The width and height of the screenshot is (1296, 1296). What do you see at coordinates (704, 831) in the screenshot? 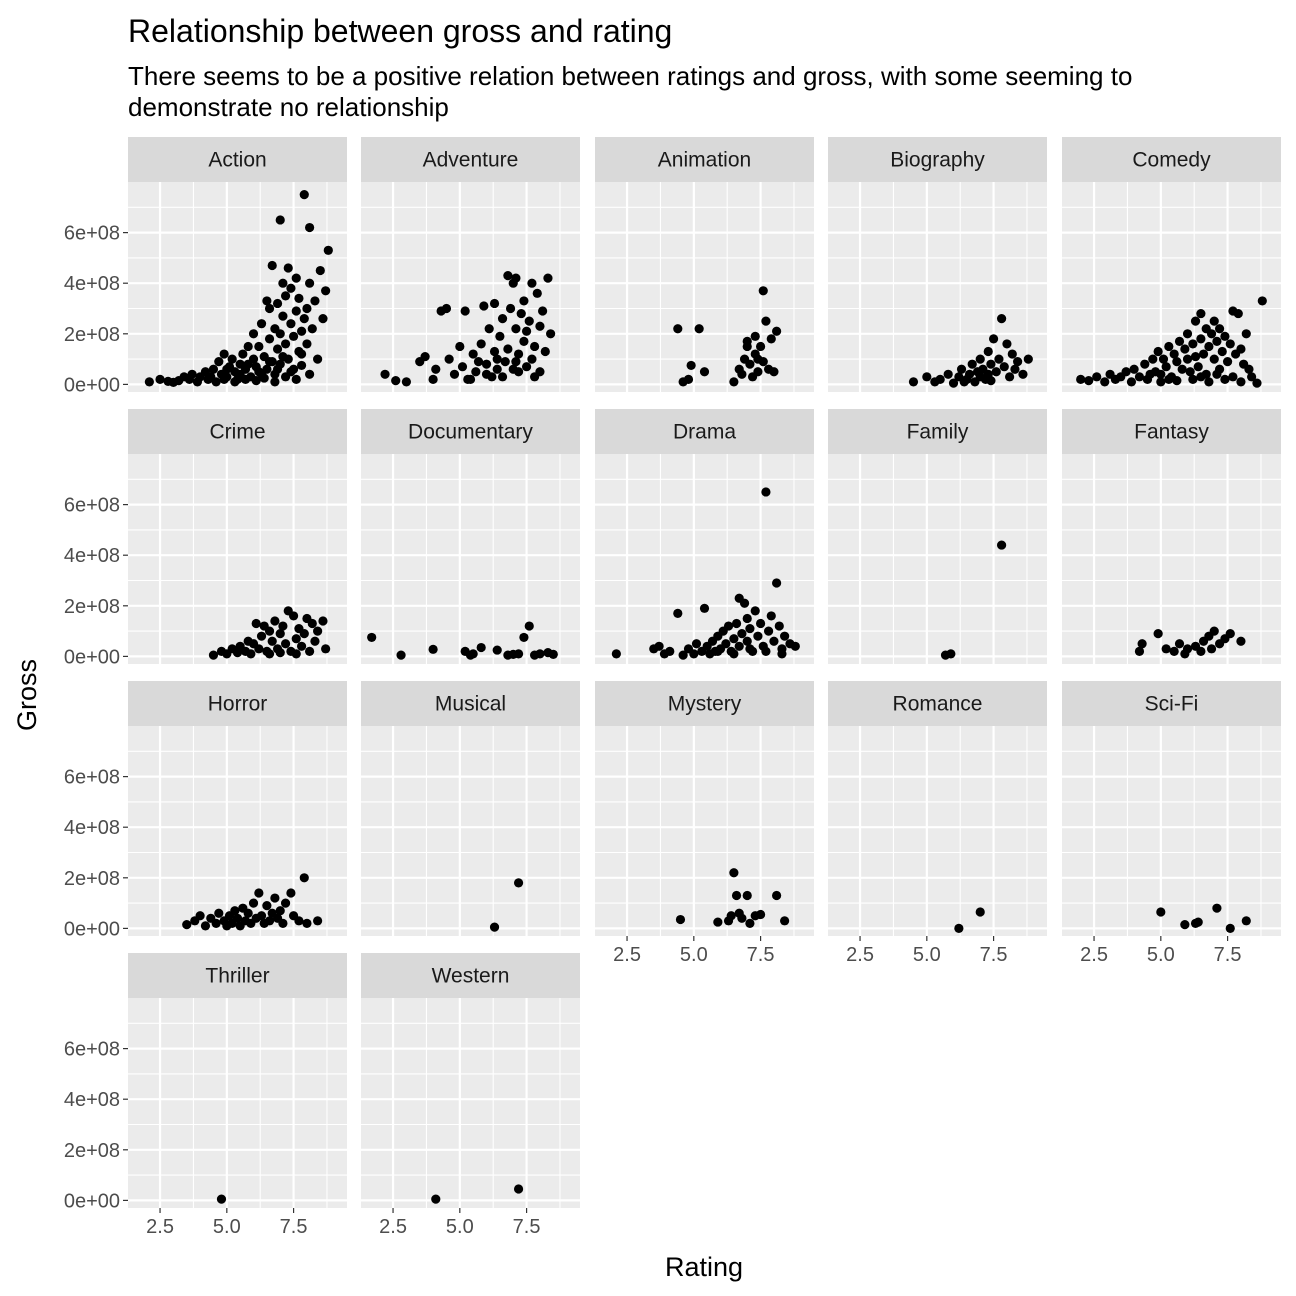
I see `panel-mystery-background` at bounding box center [704, 831].